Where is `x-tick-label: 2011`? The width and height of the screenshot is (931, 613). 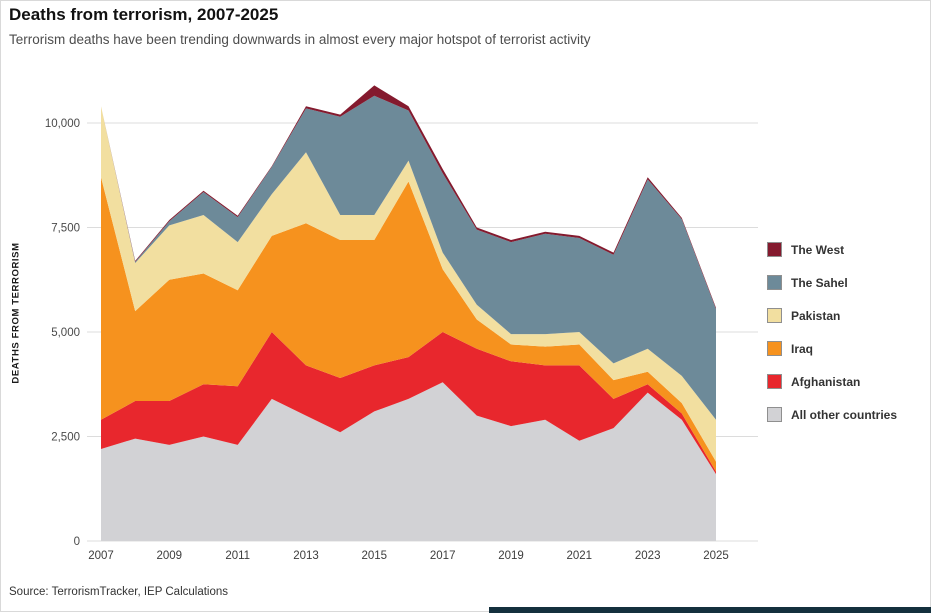 x-tick-label: 2011 is located at coordinates (237, 556).